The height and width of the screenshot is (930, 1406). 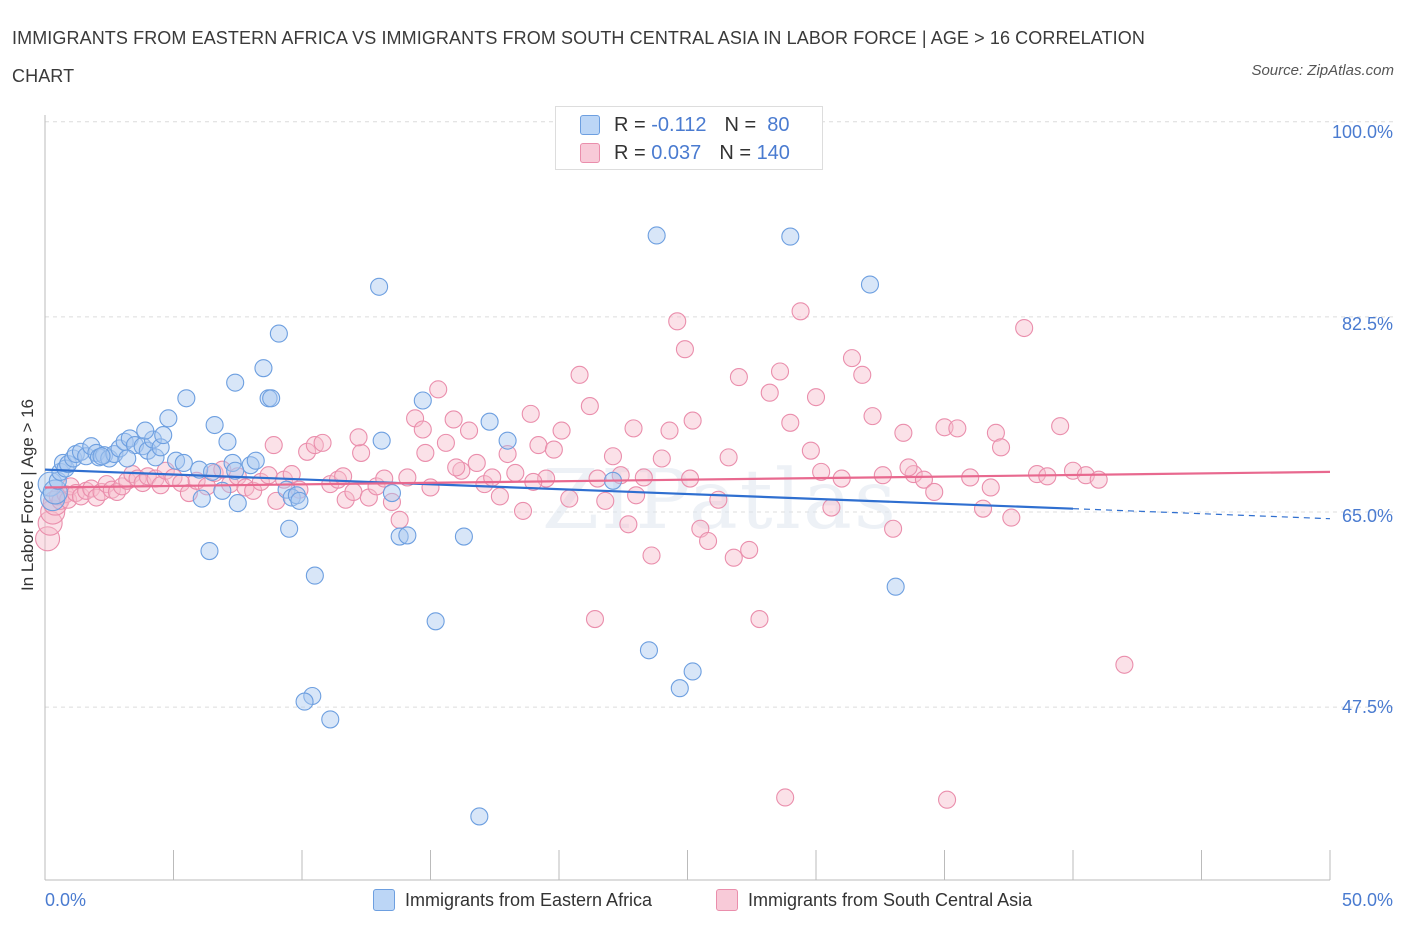 What do you see at coordinates (890, 899) in the screenshot?
I see `legend-label-pink: Immigrants from South Central Asia` at bounding box center [890, 899].